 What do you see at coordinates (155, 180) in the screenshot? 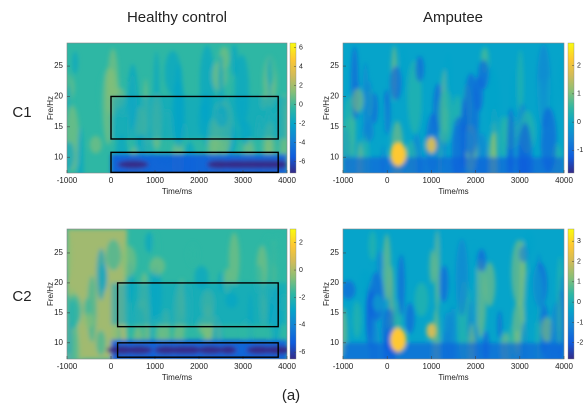
I see `x-tick-label: 1000` at bounding box center [155, 180].